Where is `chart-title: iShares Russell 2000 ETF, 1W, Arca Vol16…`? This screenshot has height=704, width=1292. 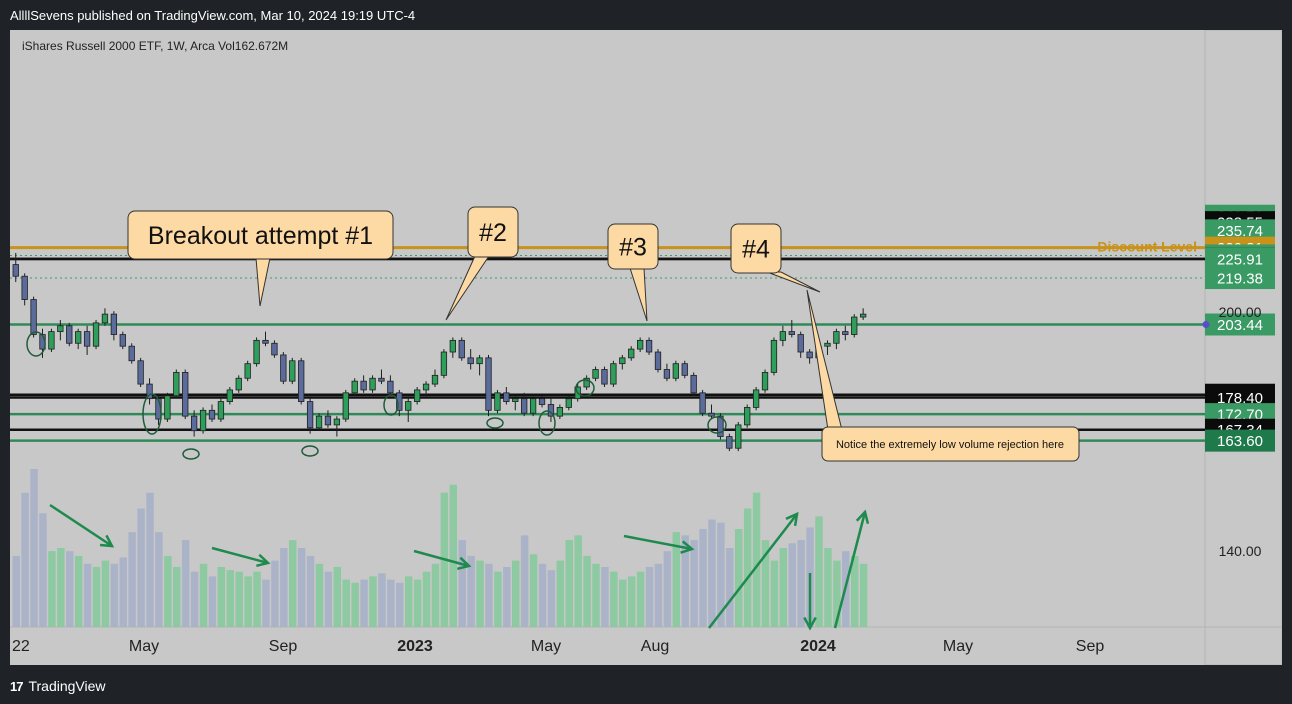
chart-title: iShares Russell 2000 ETF, 1W, Arca Vol16… is located at coordinates (155, 46).